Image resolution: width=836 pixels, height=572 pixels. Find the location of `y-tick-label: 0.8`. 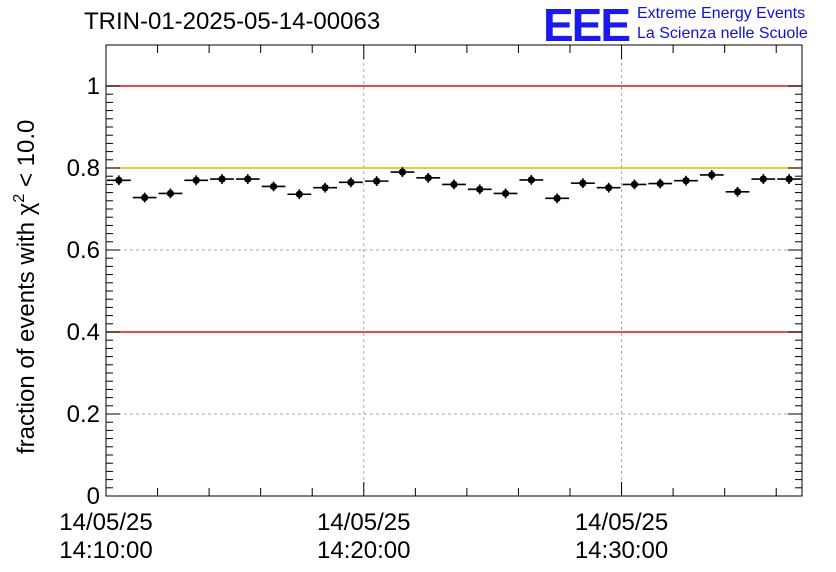

y-tick-label: 0.8 is located at coordinates (83, 168).